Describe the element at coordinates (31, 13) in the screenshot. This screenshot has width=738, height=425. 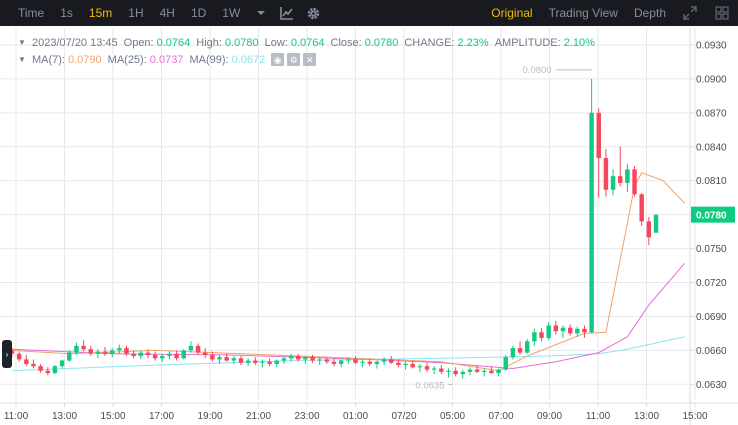
I see `time-label: Time` at that location.